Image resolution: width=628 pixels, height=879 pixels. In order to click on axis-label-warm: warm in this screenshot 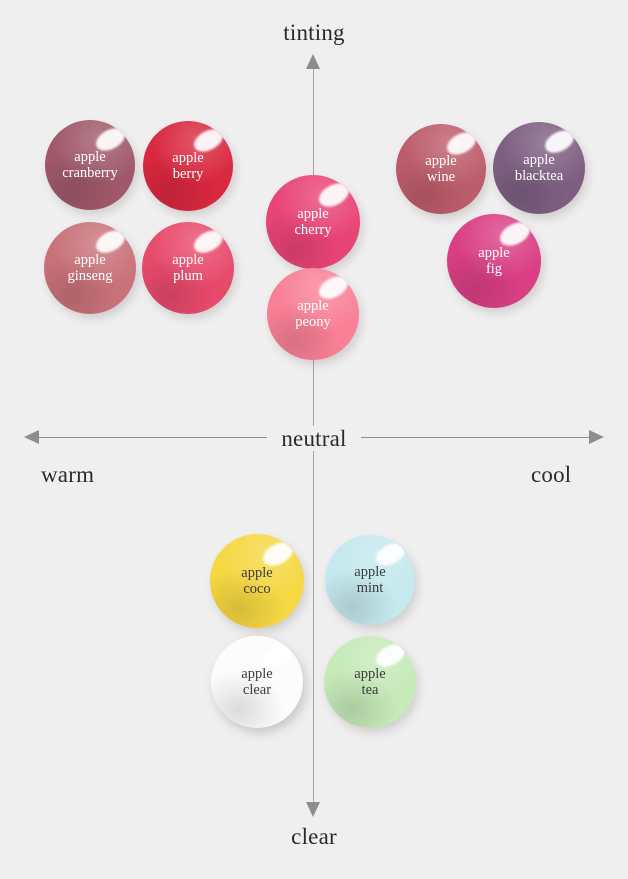, I will do `click(68, 474)`.